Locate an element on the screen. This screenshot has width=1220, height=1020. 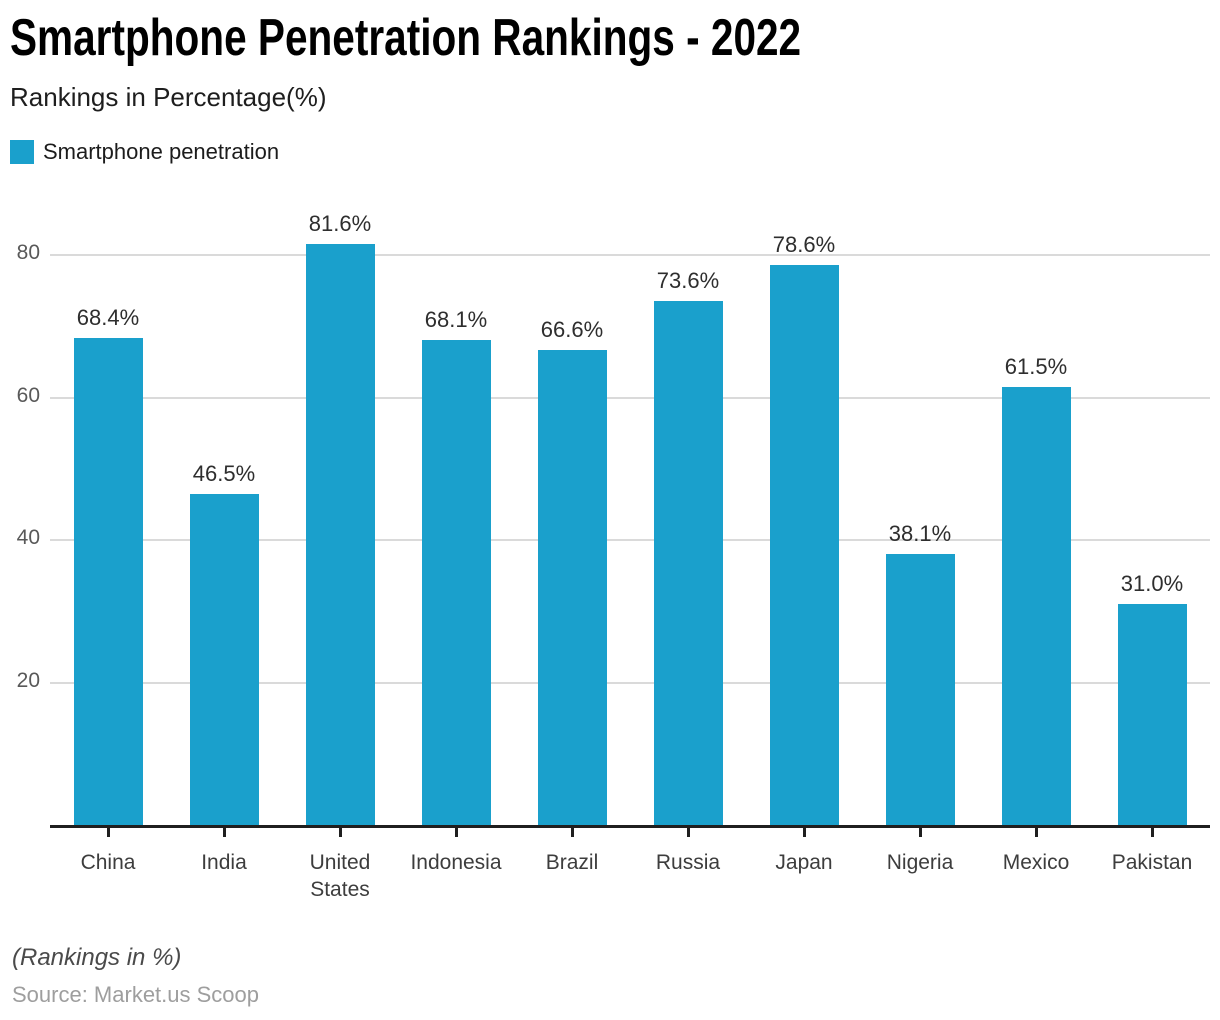
bar-value-label: 68.1% is located at coordinates (456, 319).